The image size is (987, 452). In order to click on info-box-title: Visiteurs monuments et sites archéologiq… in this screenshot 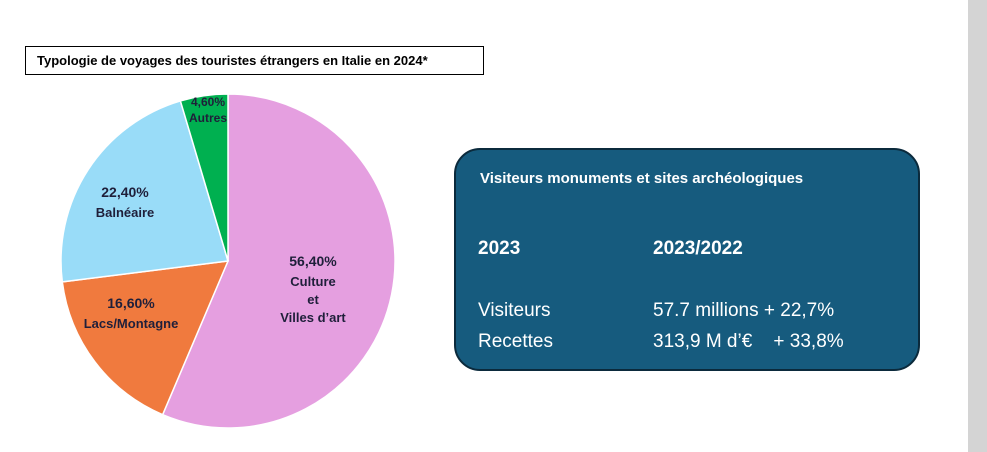, I will do `click(642, 178)`.